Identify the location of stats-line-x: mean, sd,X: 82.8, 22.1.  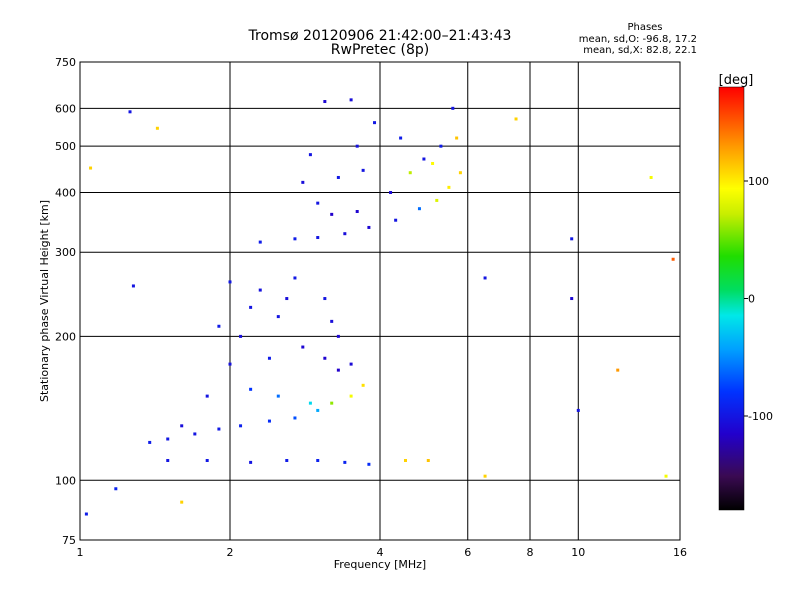
(640, 50).